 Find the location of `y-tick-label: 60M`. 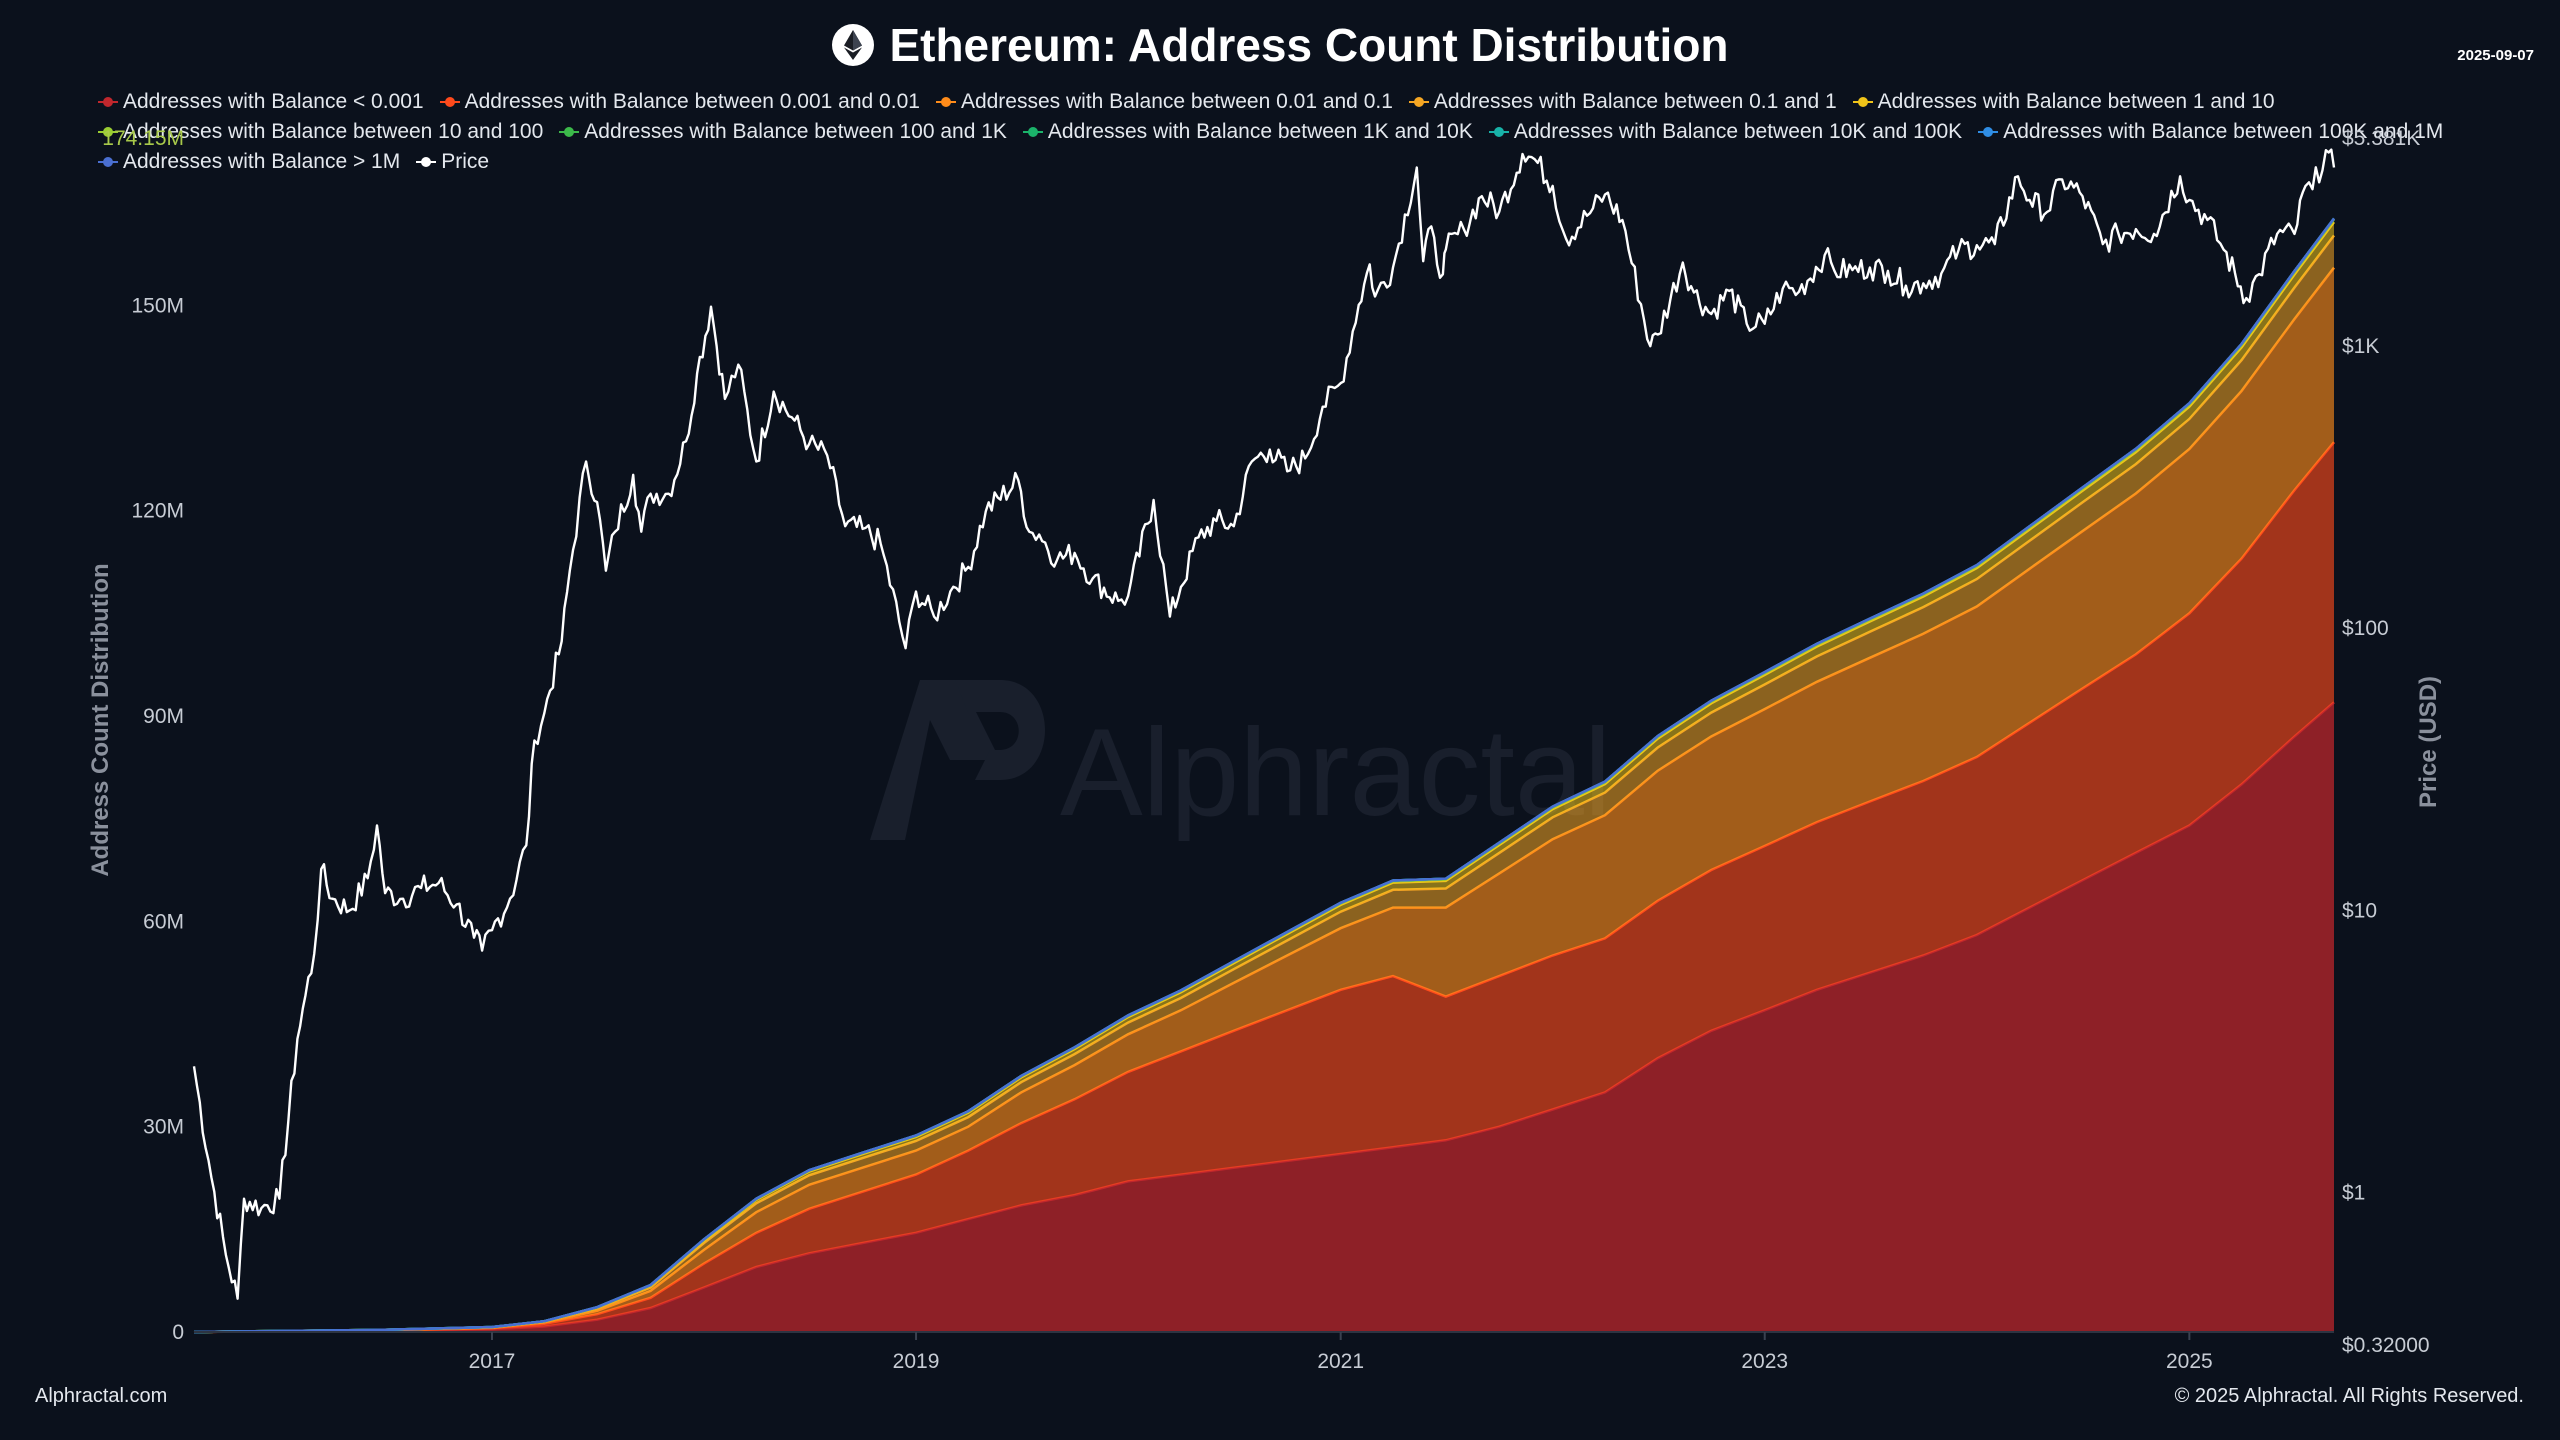

y-tick-label: 60M is located at coordinates (163, 921).